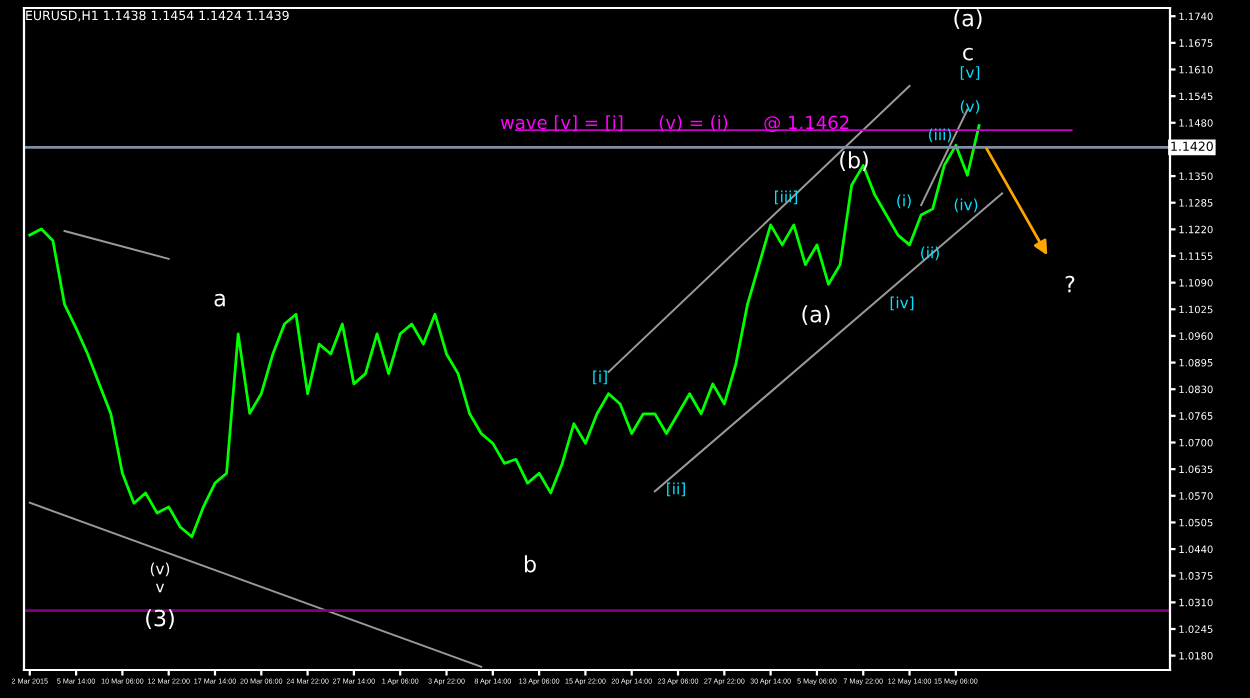  Describe the element at coordinates (530, 564) in the screenshot. I see `annotation: b` at that location.